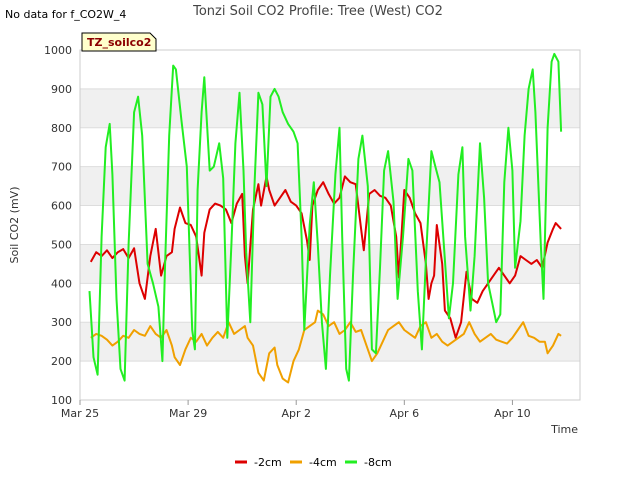 This screenshot has width=640, height=480. What do you see at coordinates (268, 462) in the screenshot?
I see `legend-label: -2cm` at bounding box center [268, 462].